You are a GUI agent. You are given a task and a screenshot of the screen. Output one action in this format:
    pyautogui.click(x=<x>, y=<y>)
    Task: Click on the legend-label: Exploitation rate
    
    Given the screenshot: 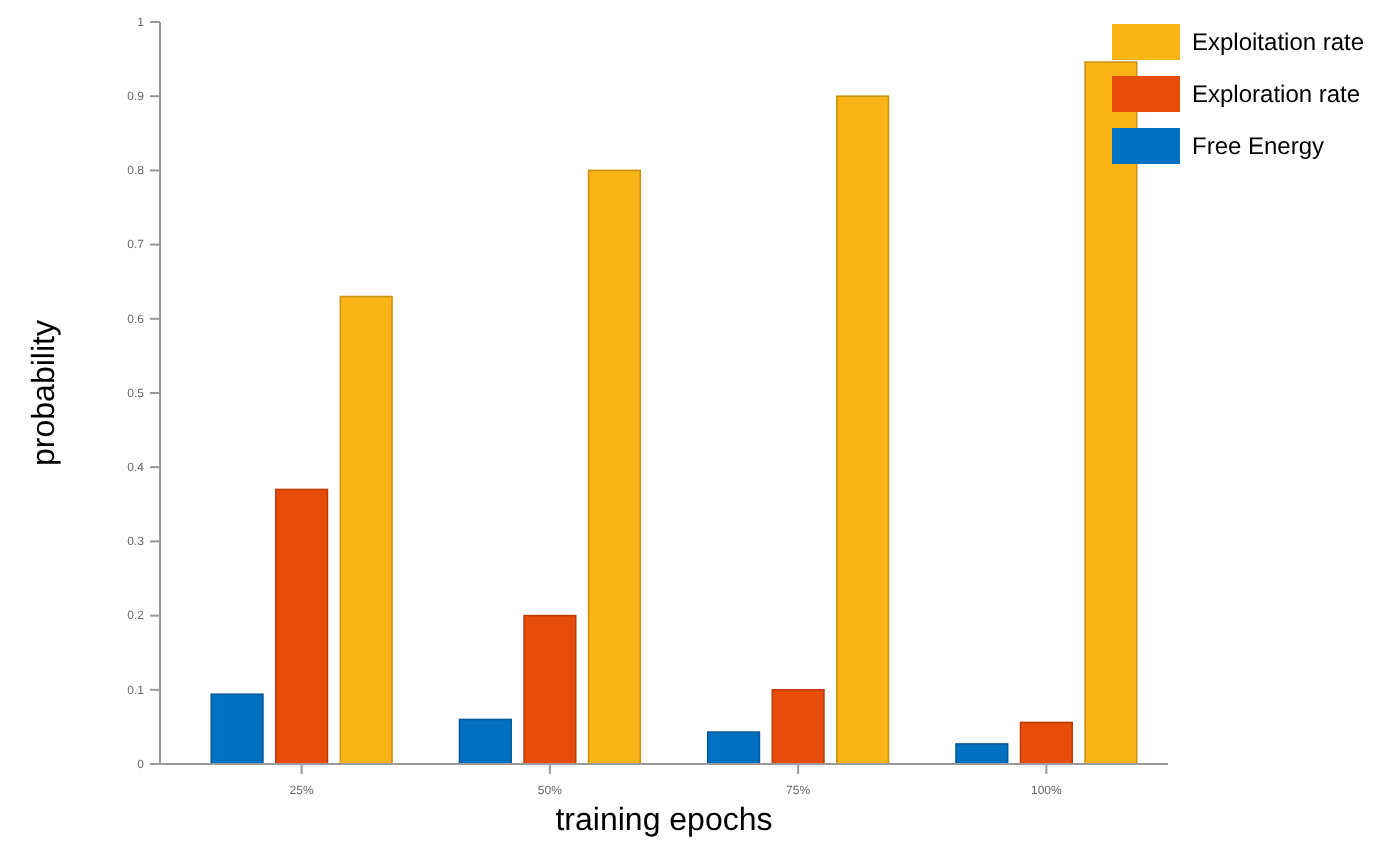 What is the action you would take?
    pyautogui.click(x=1278, y=42)
    